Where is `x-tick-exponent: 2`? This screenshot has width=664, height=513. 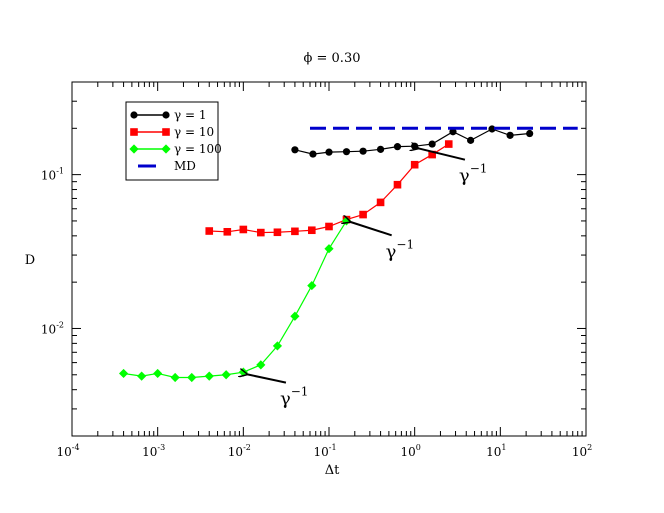
x-tick-exponent: 2 is located at coordinates (589, 447).